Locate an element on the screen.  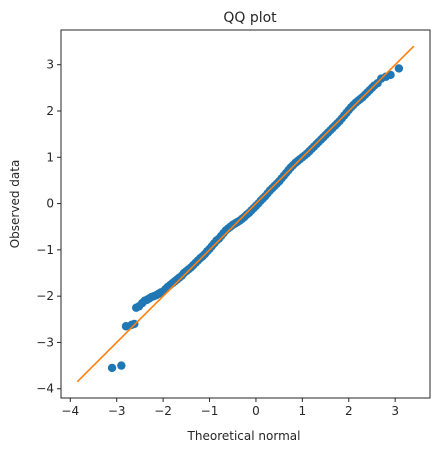
x-tick-label: −4 is located at coordinates (70, 411).